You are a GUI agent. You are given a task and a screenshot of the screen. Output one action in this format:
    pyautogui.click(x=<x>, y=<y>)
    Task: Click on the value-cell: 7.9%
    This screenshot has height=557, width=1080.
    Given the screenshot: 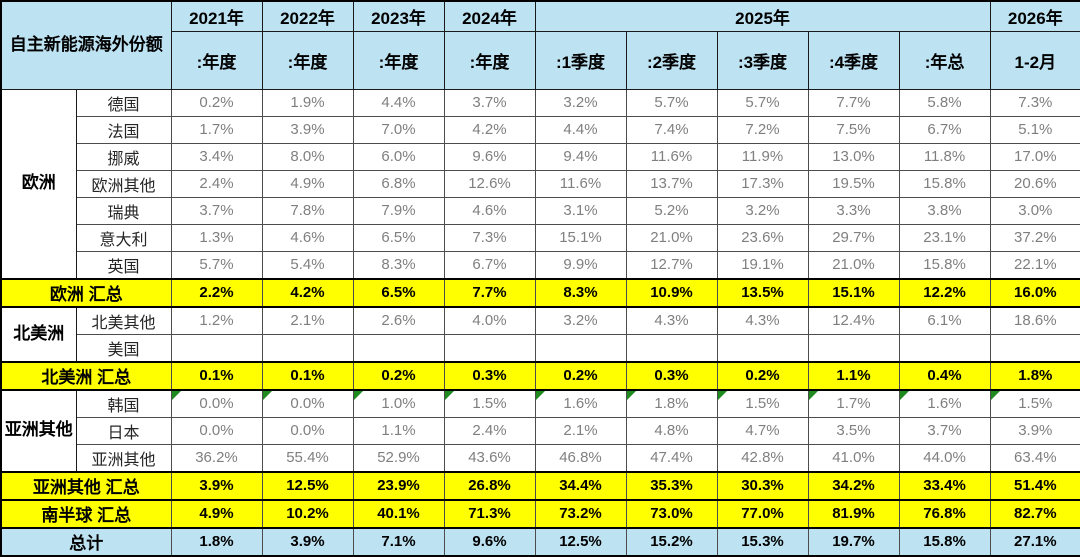 What is the action you would take?
    pyautogui.click(x=398, y=210)
    